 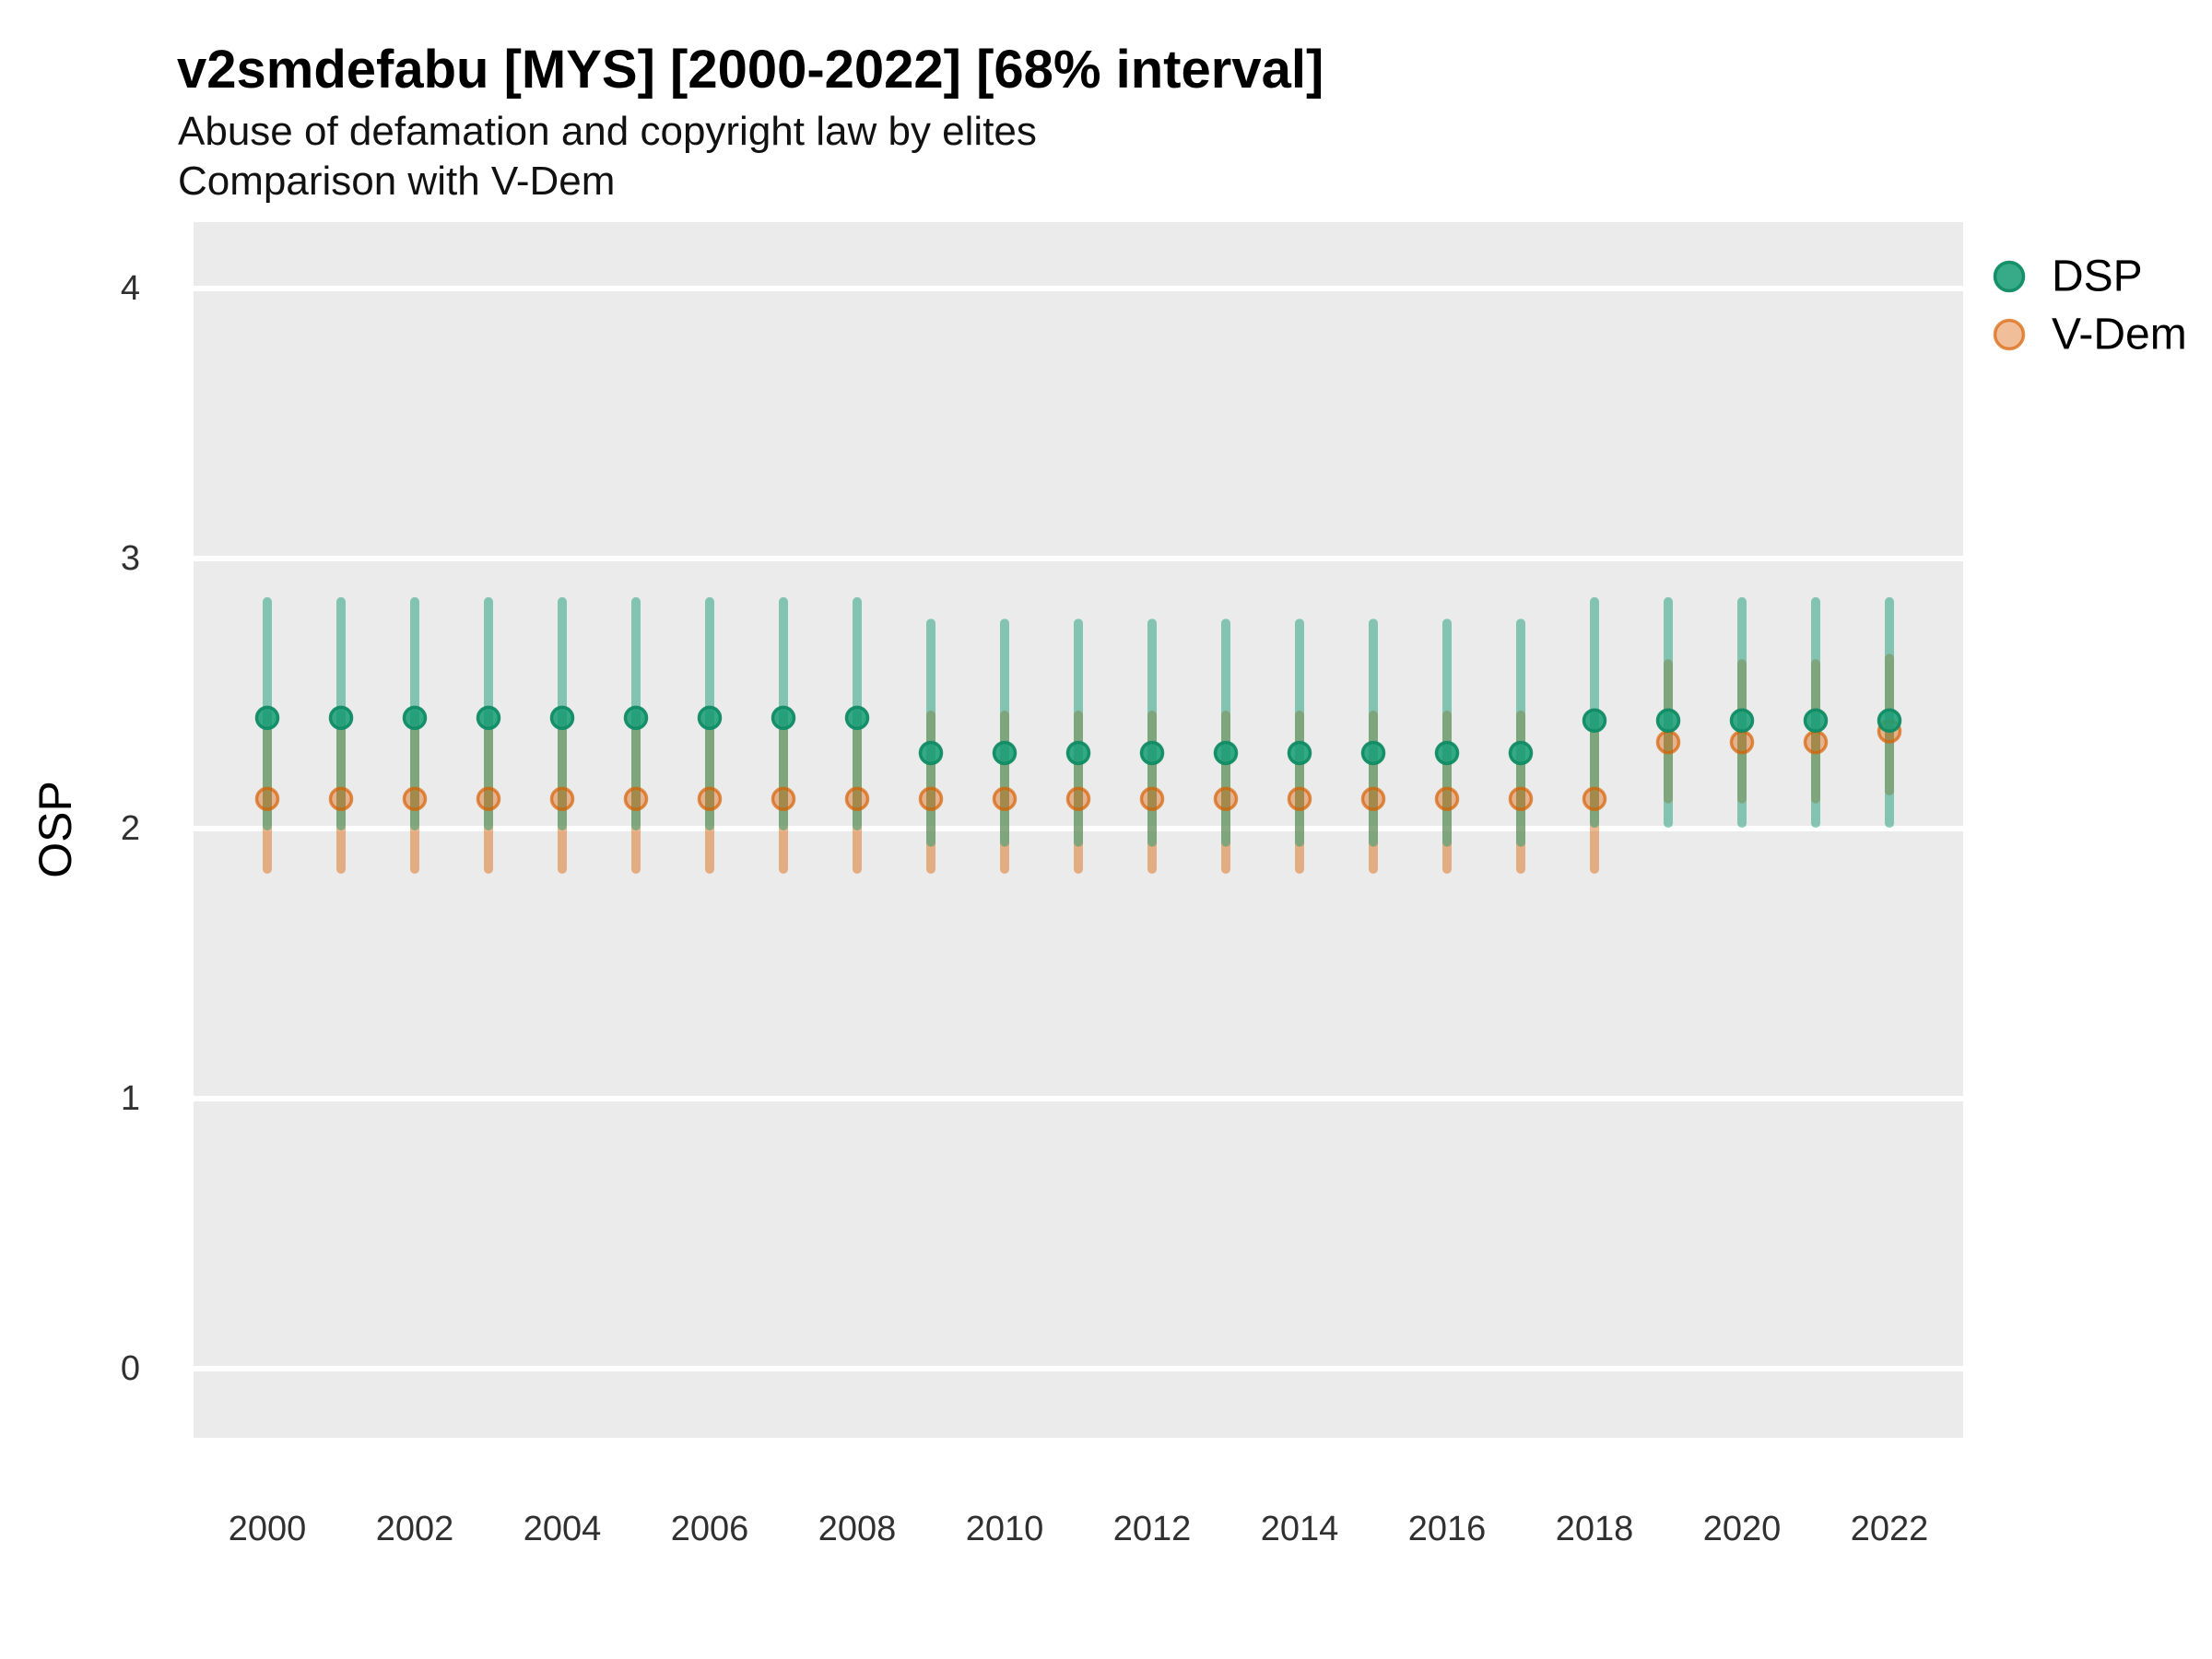 I want to click on marker-group-2016, so click(x=1447, y=746).